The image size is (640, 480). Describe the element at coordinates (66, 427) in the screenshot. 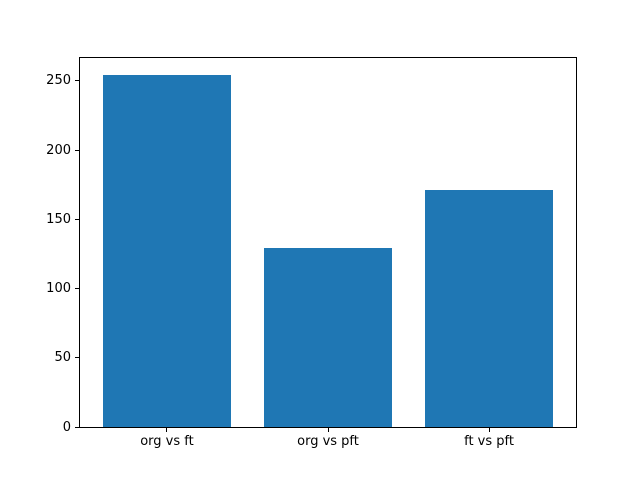

I see `y-tick-label: 0` at that location.